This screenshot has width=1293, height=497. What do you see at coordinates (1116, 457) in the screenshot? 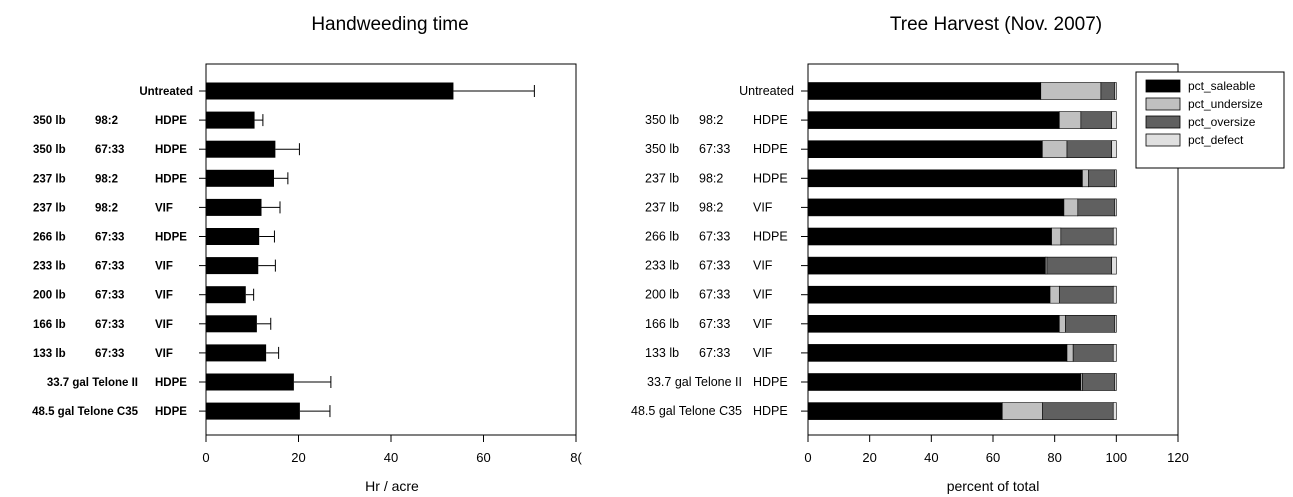
I see `x-tick-label: 100` at bounding box center [1116, 457].